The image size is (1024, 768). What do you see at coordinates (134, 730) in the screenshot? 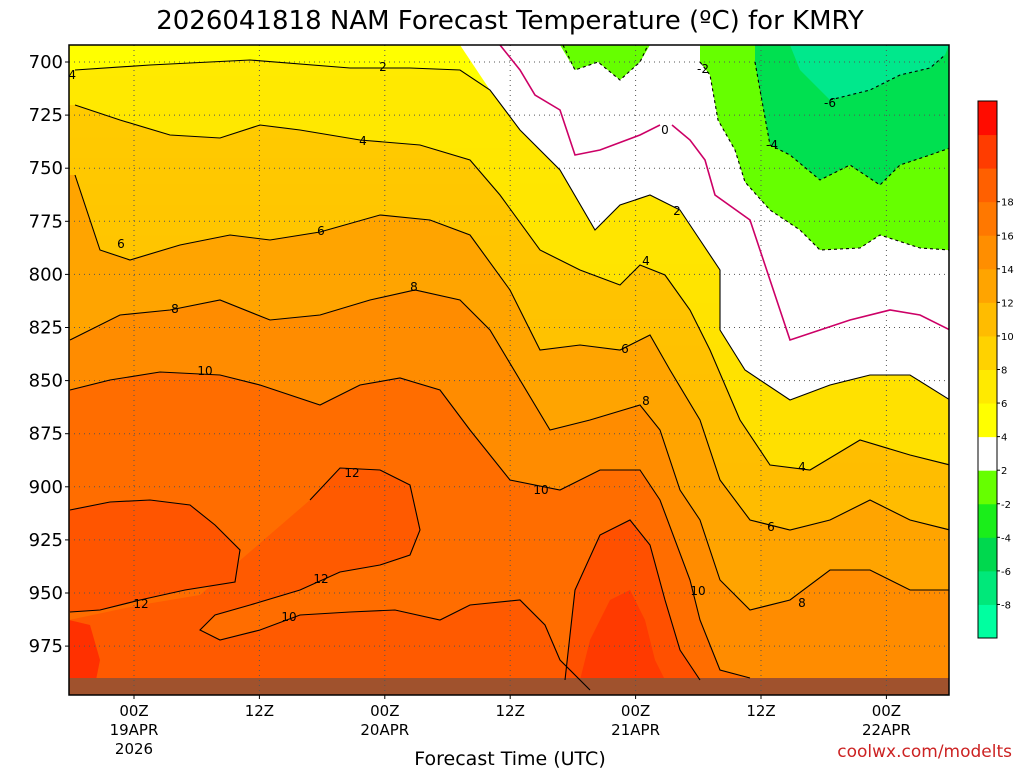
I see `date-tick-label: 19APR` at bounding box center [134, 730].